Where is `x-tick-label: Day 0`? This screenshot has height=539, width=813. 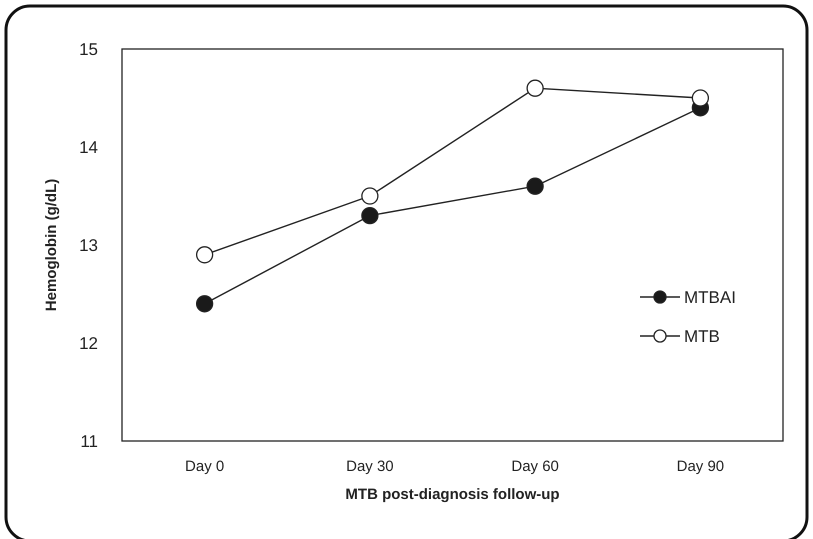
x-tick-label: Day 0 is located at coordinates (204, 466).